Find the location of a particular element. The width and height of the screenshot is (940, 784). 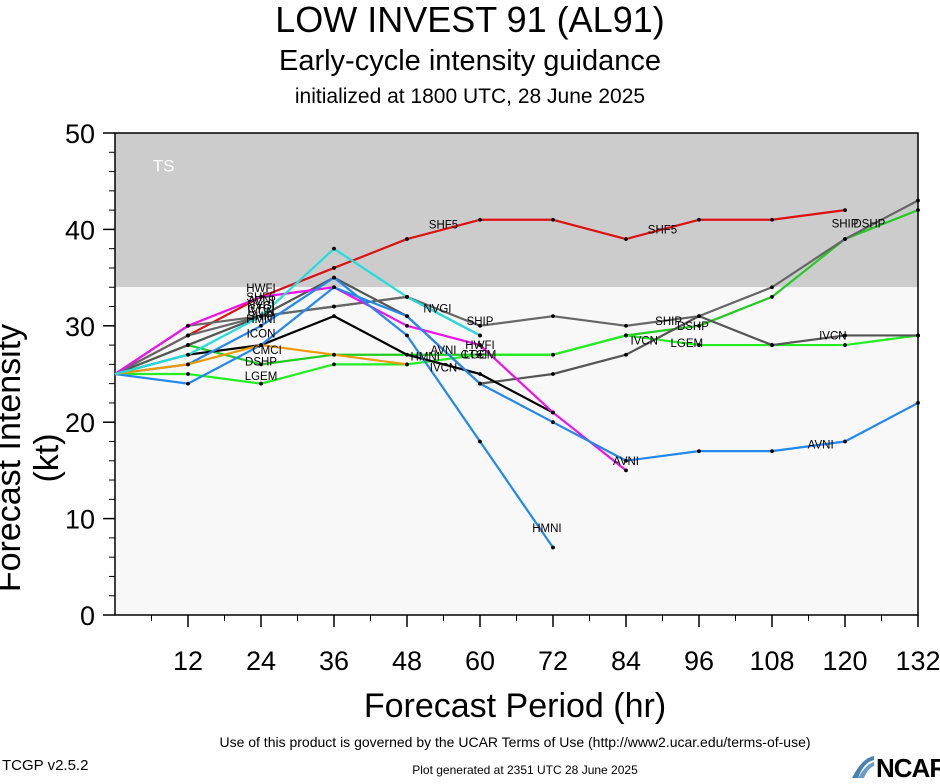

model-label-ctci: CTCI is located at coordinates (261, 309).